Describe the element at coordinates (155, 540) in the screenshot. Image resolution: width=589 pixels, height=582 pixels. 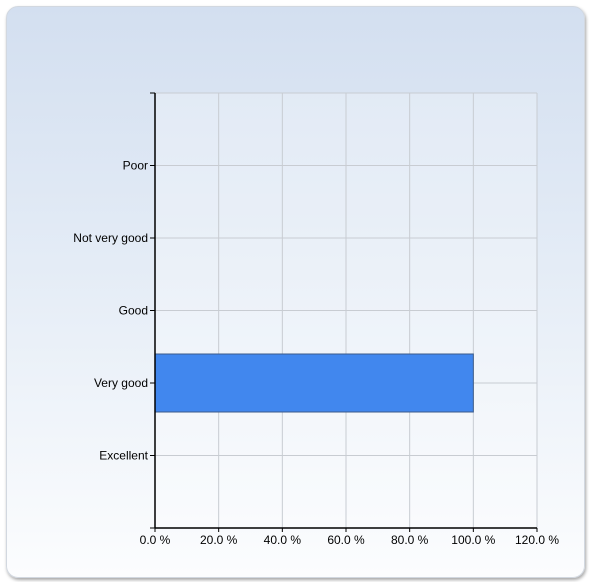
I see `x-tick-label: 0.0 %` at that location.